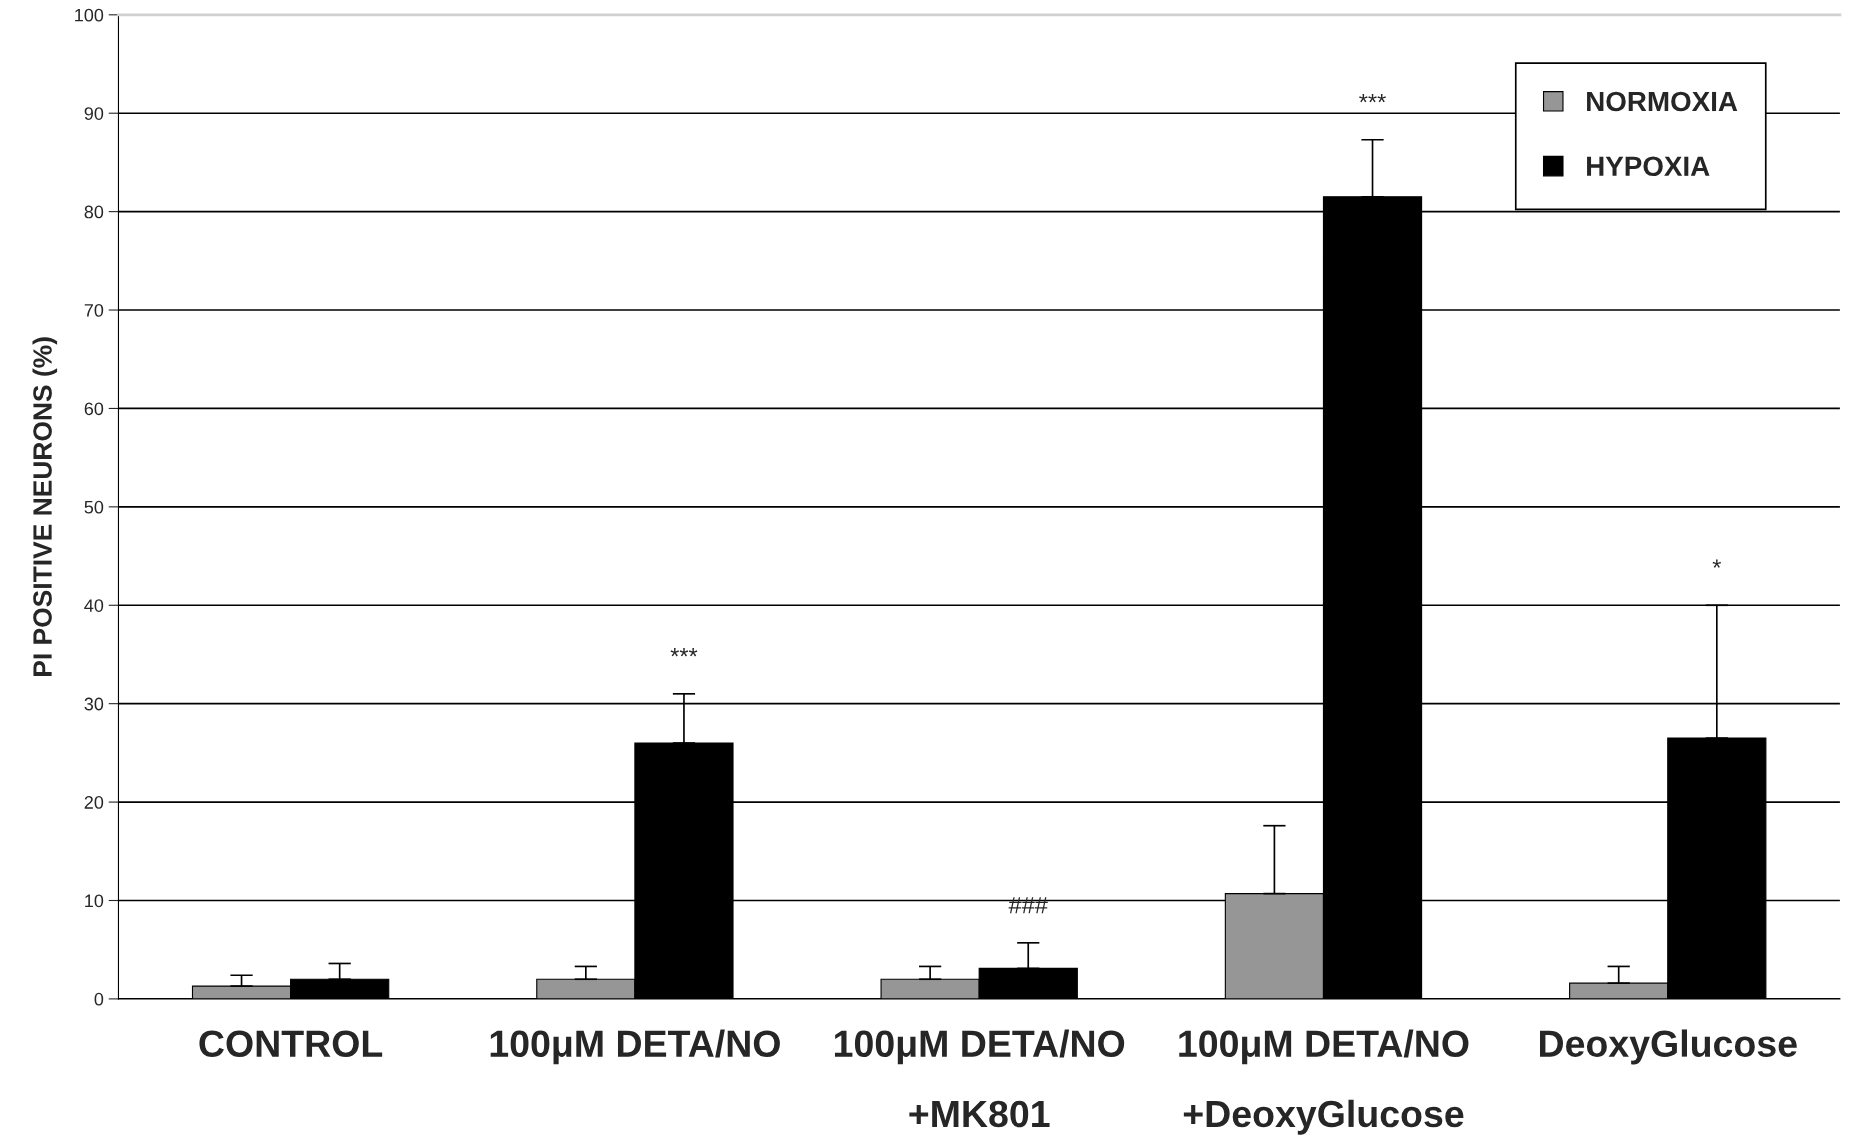  I want to click on y-axis-title: PI POSITIVE NEURONS (%), so click(45, 506).